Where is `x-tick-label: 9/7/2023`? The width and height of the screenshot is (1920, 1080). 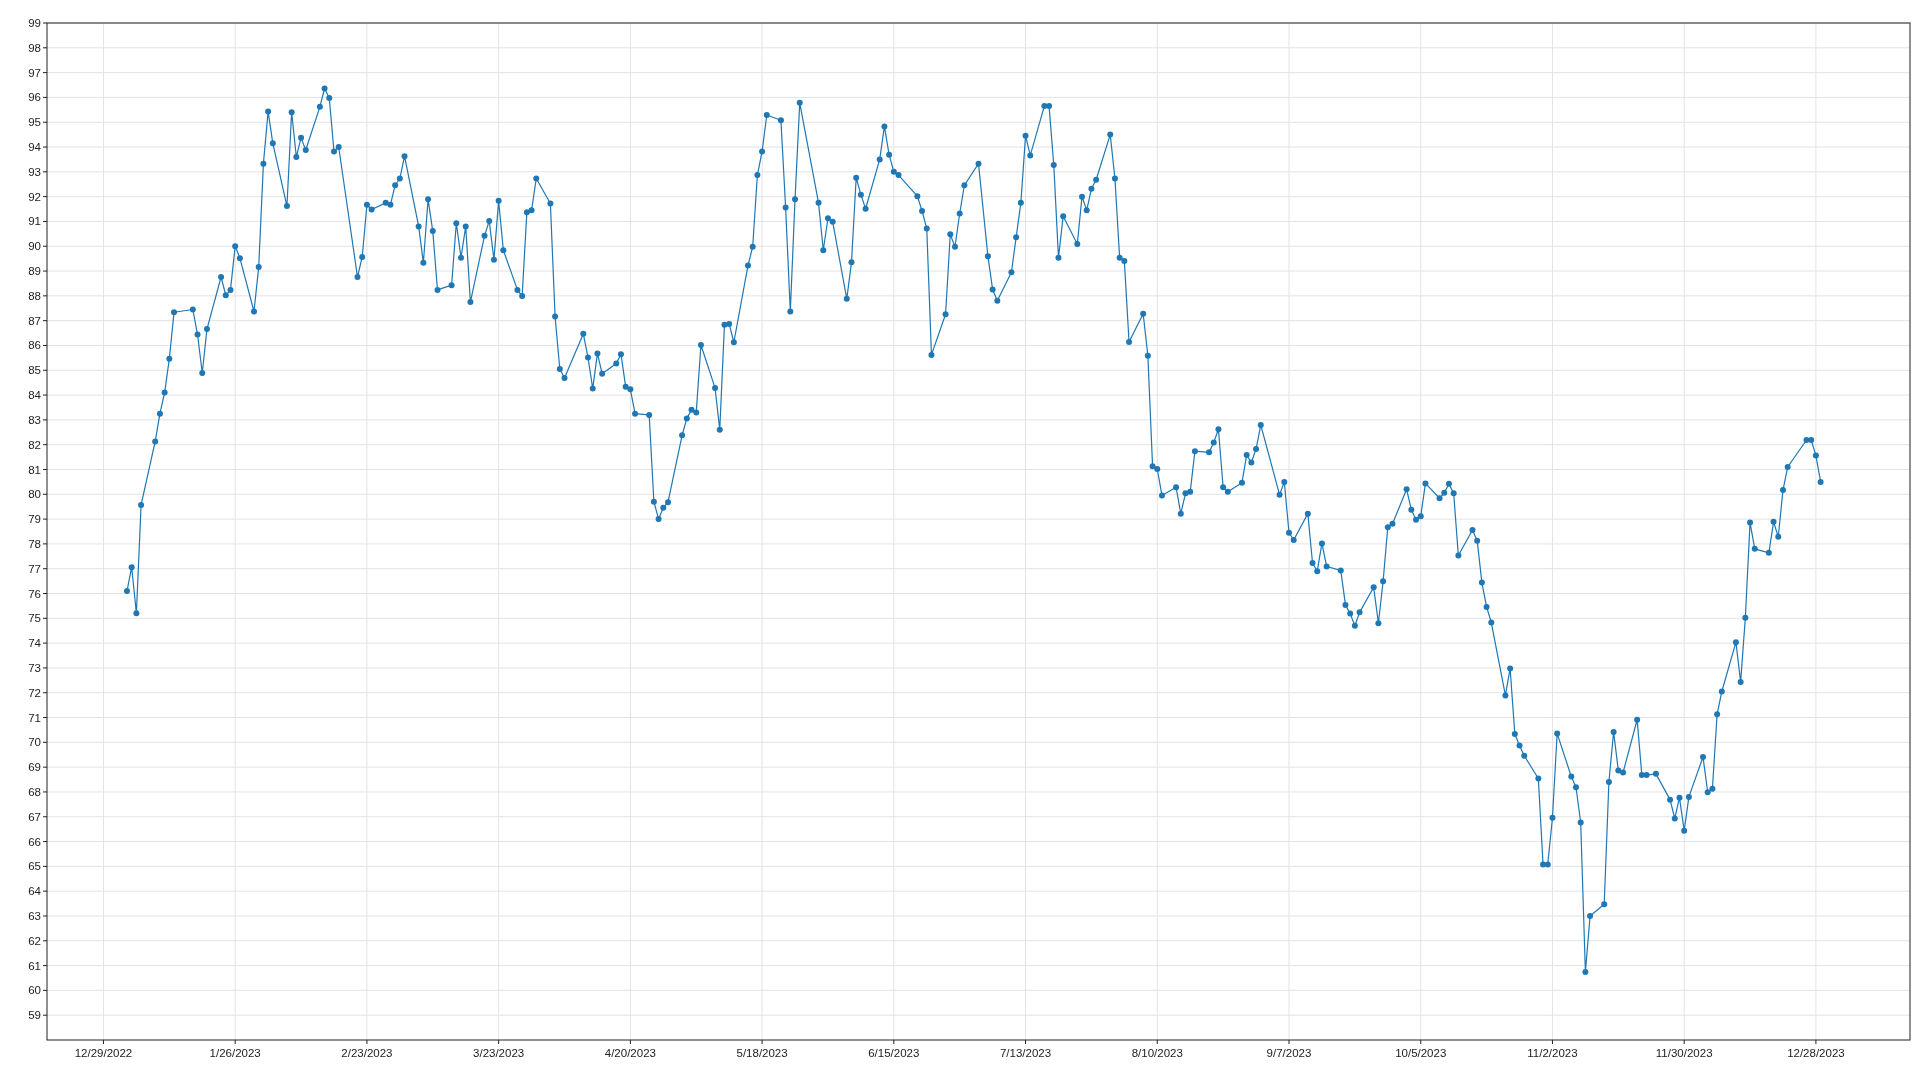
x-tick-label: 9/7/2023 is located at coordinates (1289, 1053).